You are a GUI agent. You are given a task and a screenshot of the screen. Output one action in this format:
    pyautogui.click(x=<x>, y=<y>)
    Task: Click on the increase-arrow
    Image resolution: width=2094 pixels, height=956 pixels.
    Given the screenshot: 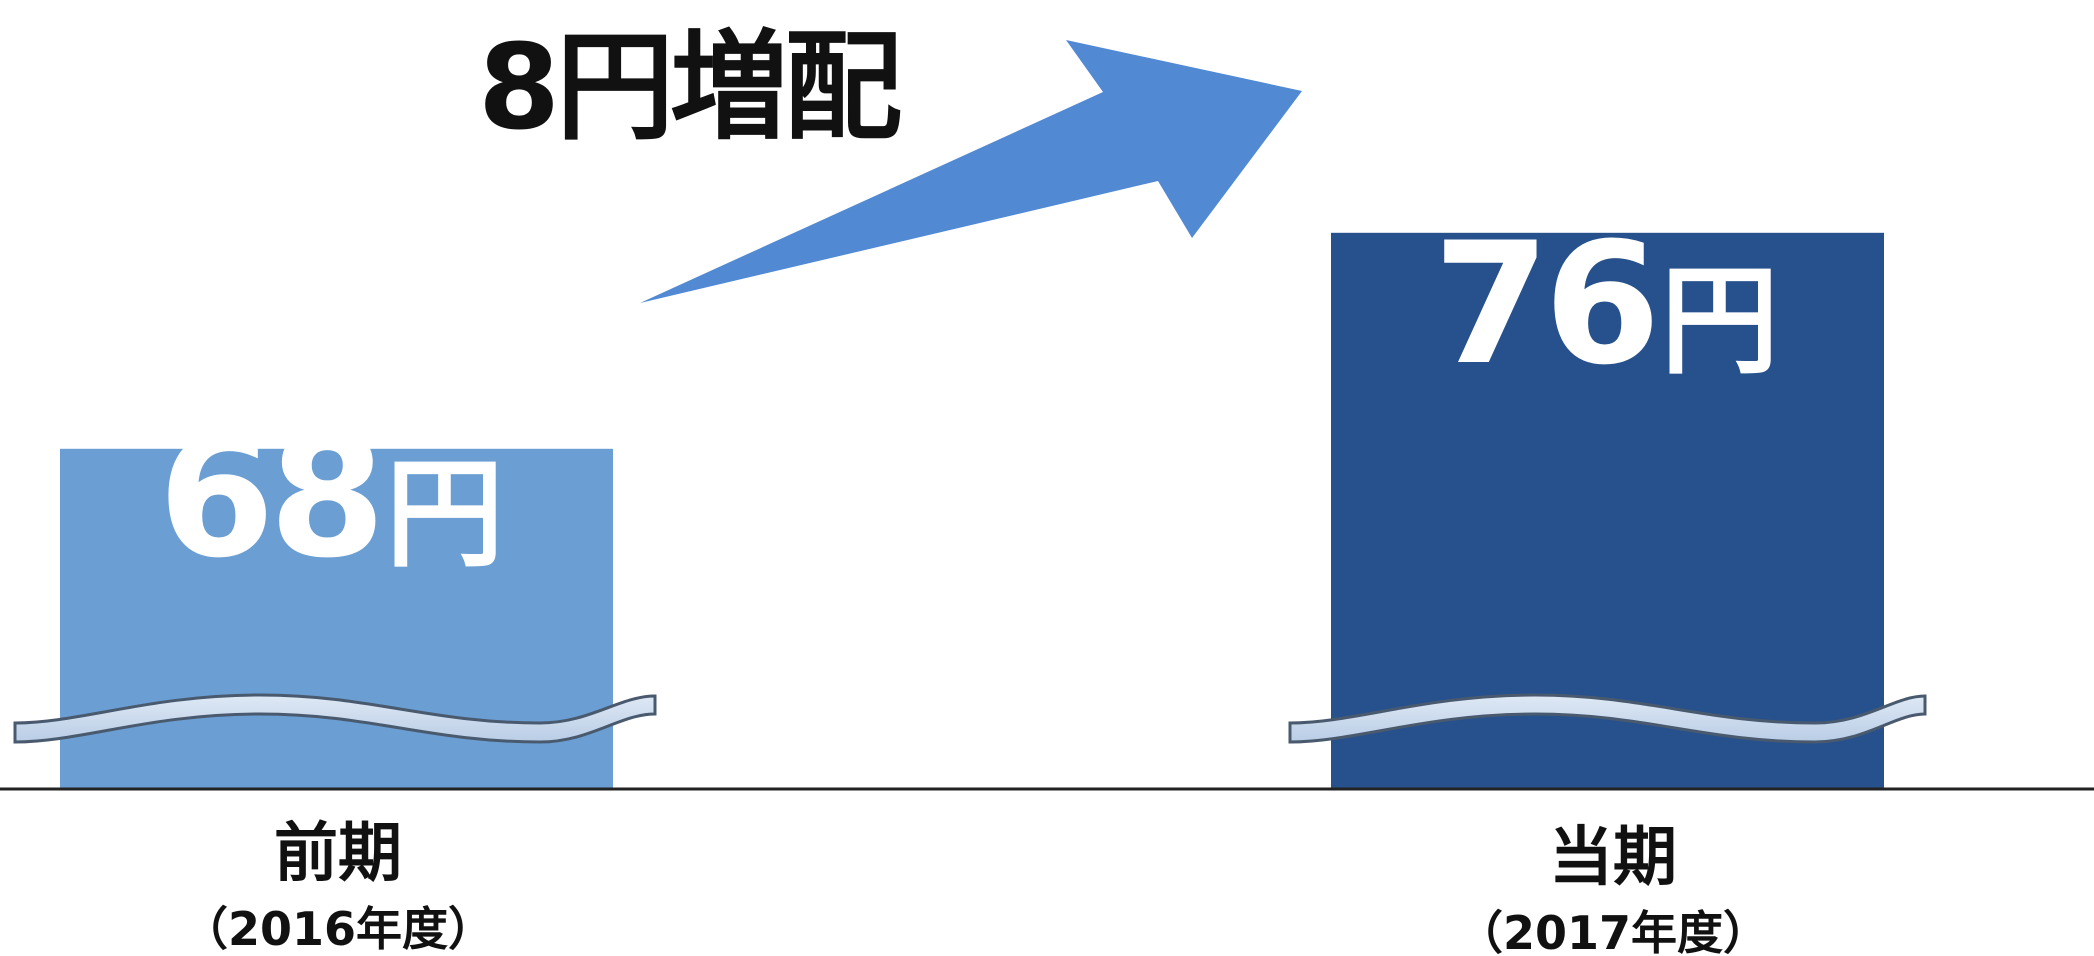 What is the action you would take?
    pyautogui.click(x=971, y=171)
    